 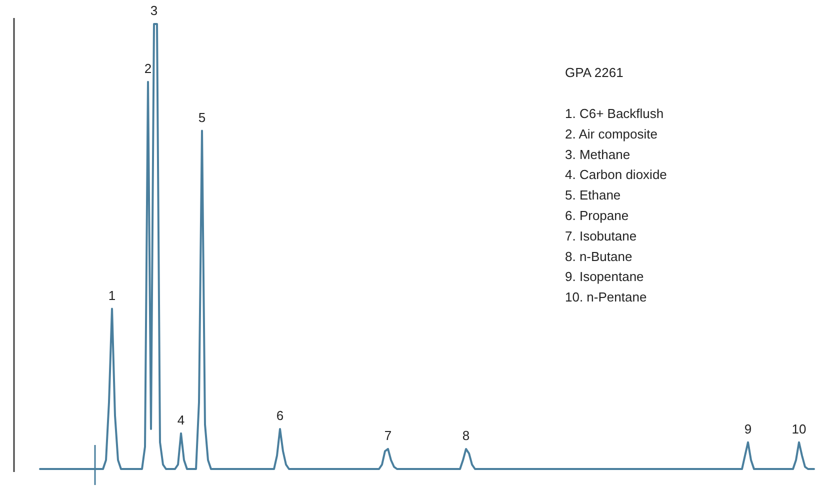 What do you see at coordinates (601, 236) in the screenshot?
I see `annotation: 7. Isobutane` at bounding box center [601, 236].